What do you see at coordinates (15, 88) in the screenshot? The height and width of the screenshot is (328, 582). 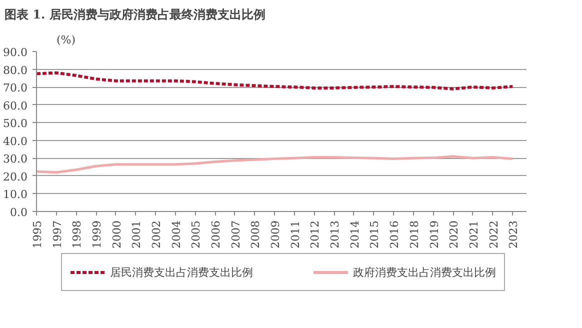 I see `y-tick-label: 70.0` at bounding box center [15, 88].